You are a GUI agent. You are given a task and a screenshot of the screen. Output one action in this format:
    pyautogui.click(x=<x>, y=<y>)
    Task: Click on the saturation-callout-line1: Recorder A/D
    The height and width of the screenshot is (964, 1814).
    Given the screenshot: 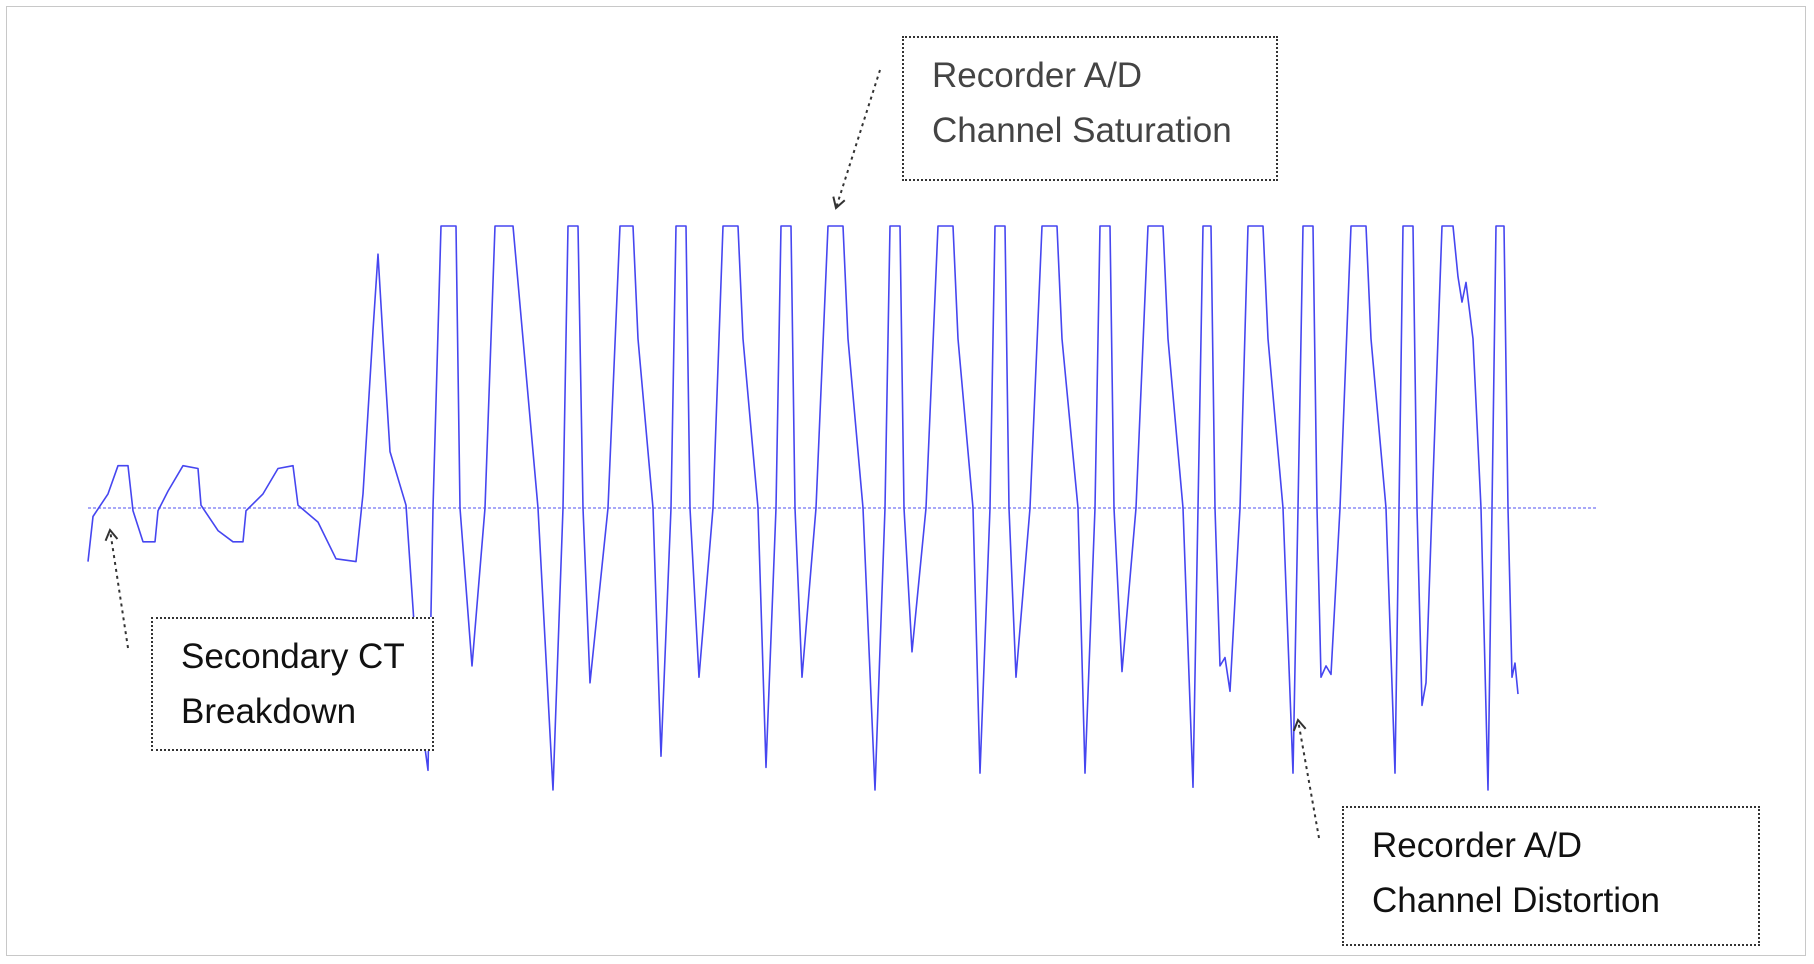 What is the action you would take?
    pyautogui.click(x=1037, y=75)
    